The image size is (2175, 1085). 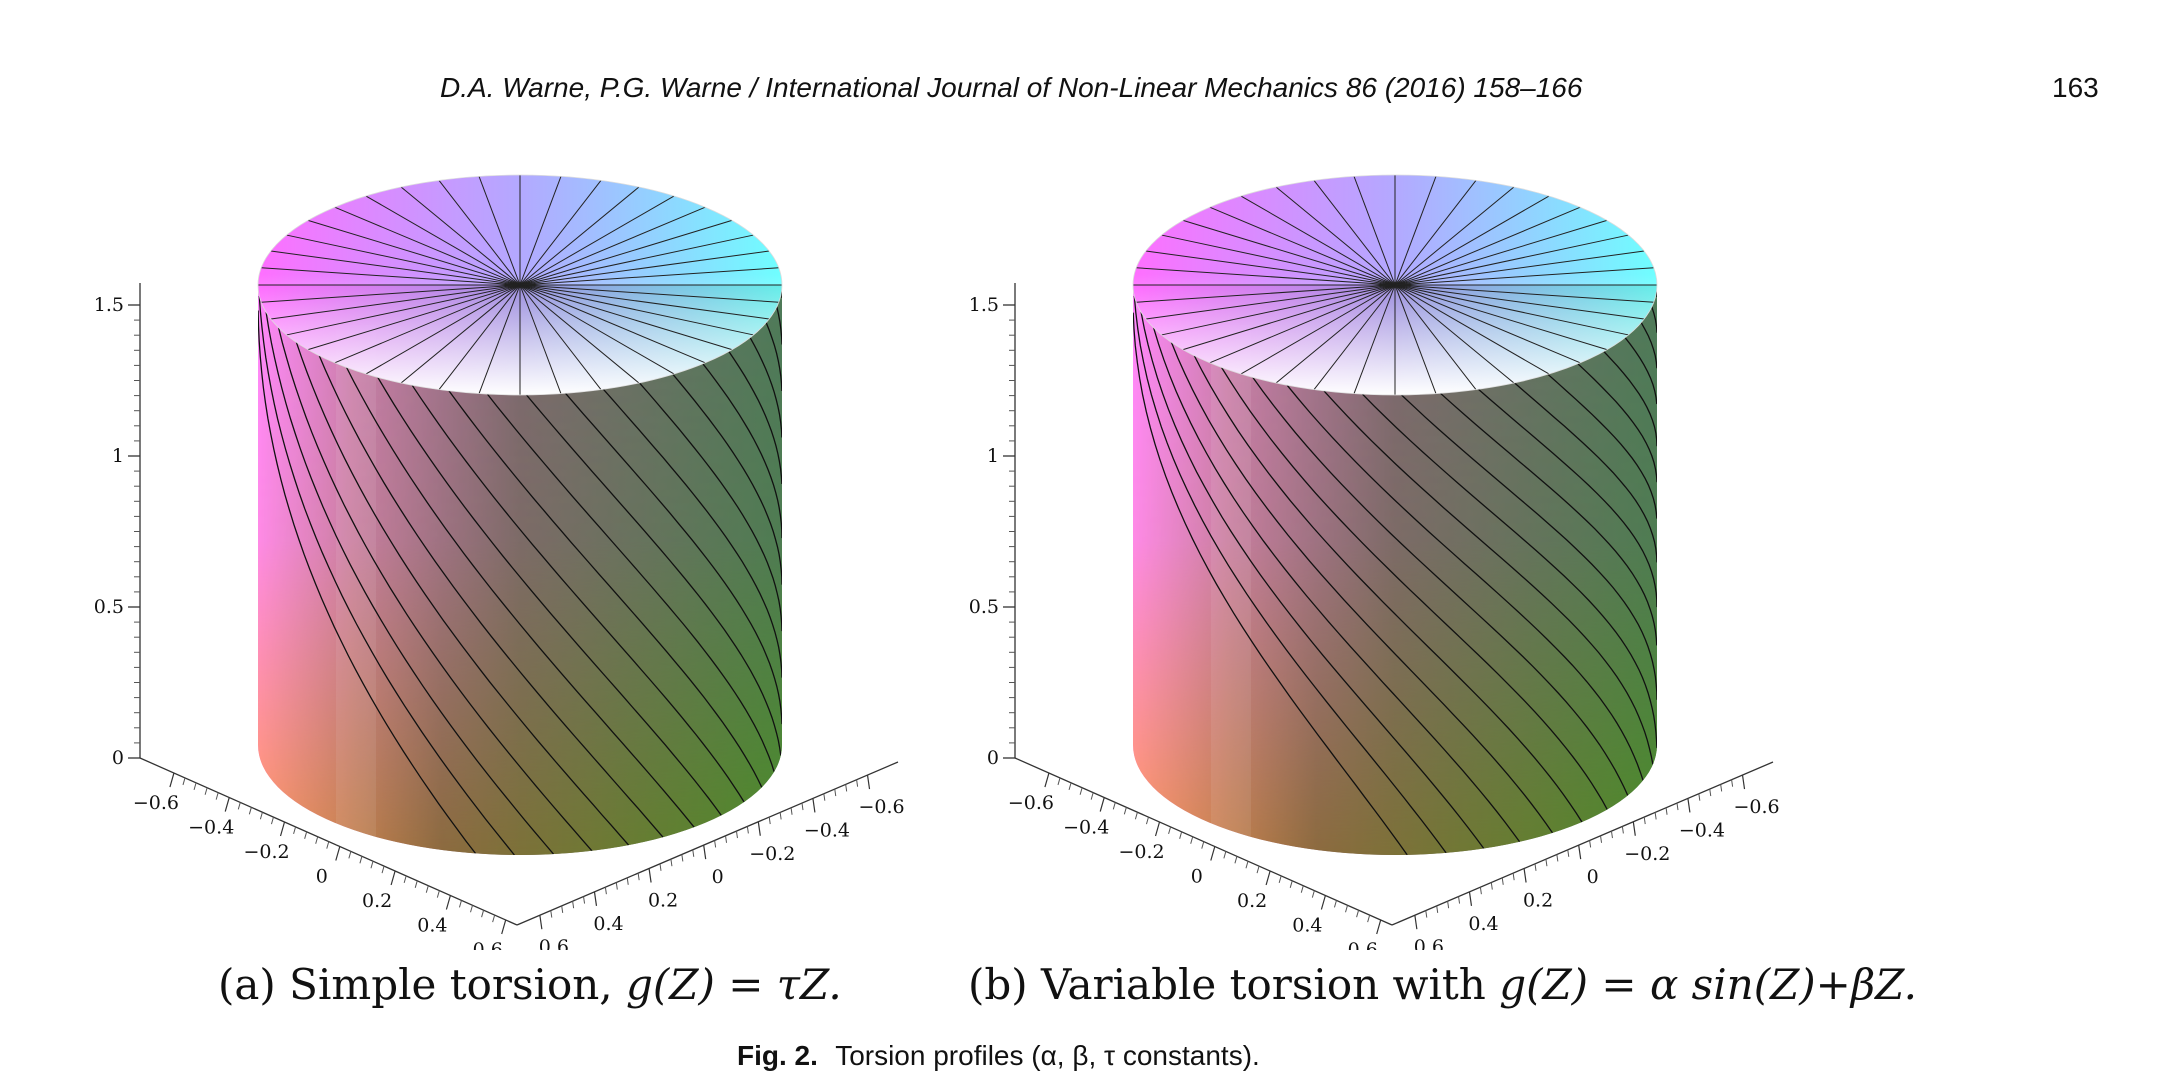 What do you see at coordinates (998, 984) in the screenshot?
I see `subcaption-b-label: (b)` at bounding box center [998, 984].